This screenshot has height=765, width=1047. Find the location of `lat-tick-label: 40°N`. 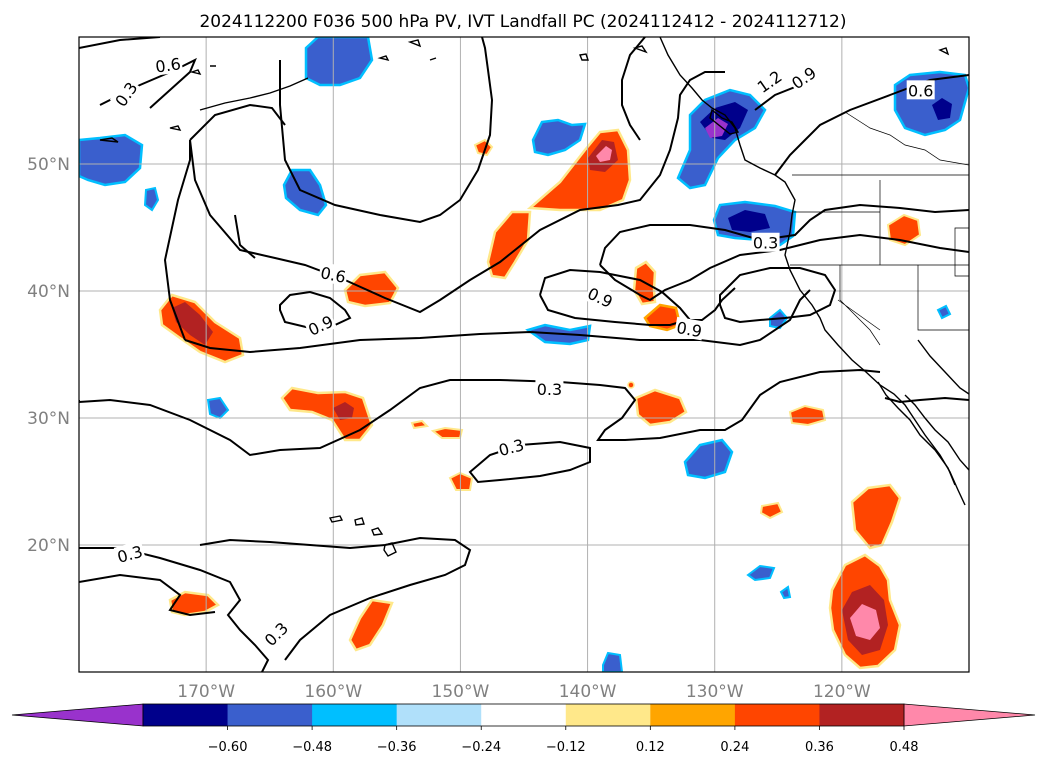

lat-tick-label: 40°N is located at coordinates (48, 292).